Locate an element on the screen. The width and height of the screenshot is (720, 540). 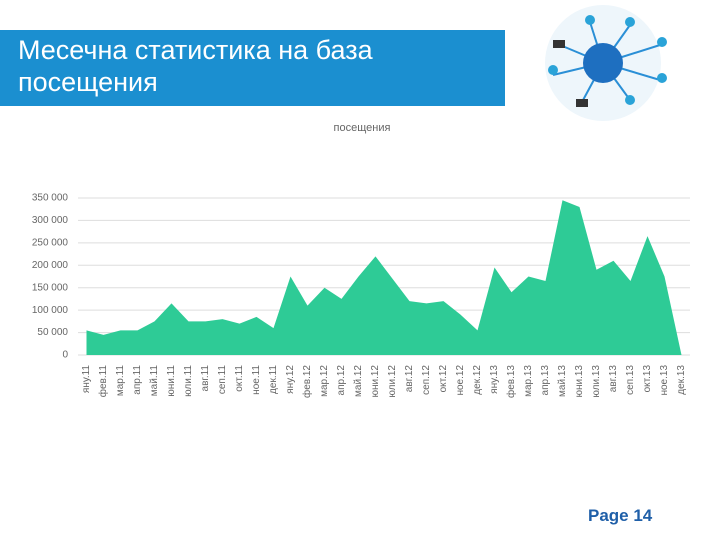
x-tick-label: мар.12 is located at coordinates (324, 381).